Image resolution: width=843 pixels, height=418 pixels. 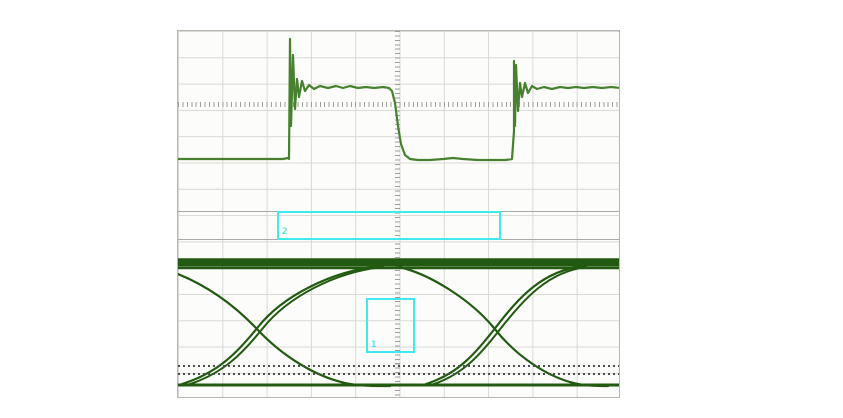 I want to click on eye-diagram-rise-left-a, so click(x=281, y=325).